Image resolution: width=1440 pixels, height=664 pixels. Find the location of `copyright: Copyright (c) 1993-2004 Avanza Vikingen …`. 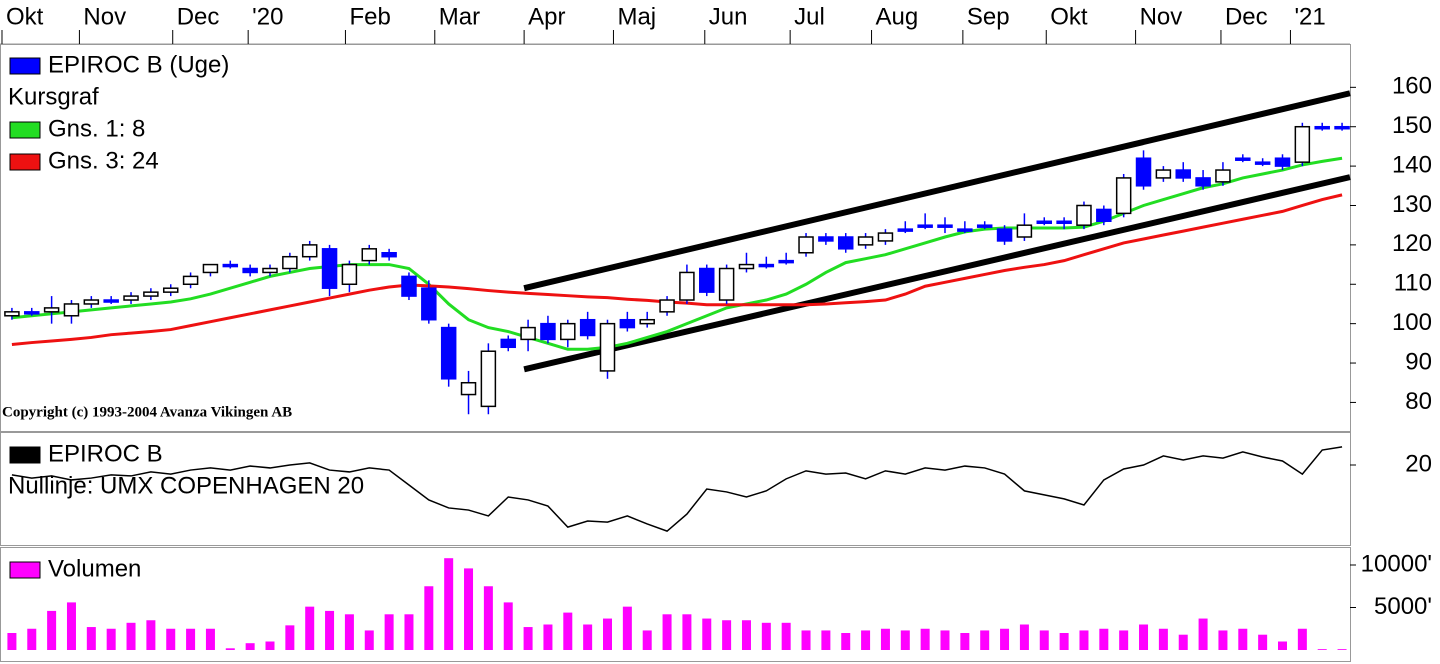

copyright: Copyright (c) 1993-2004 Avanza Vikingen … is located at coordinates (147, 412).